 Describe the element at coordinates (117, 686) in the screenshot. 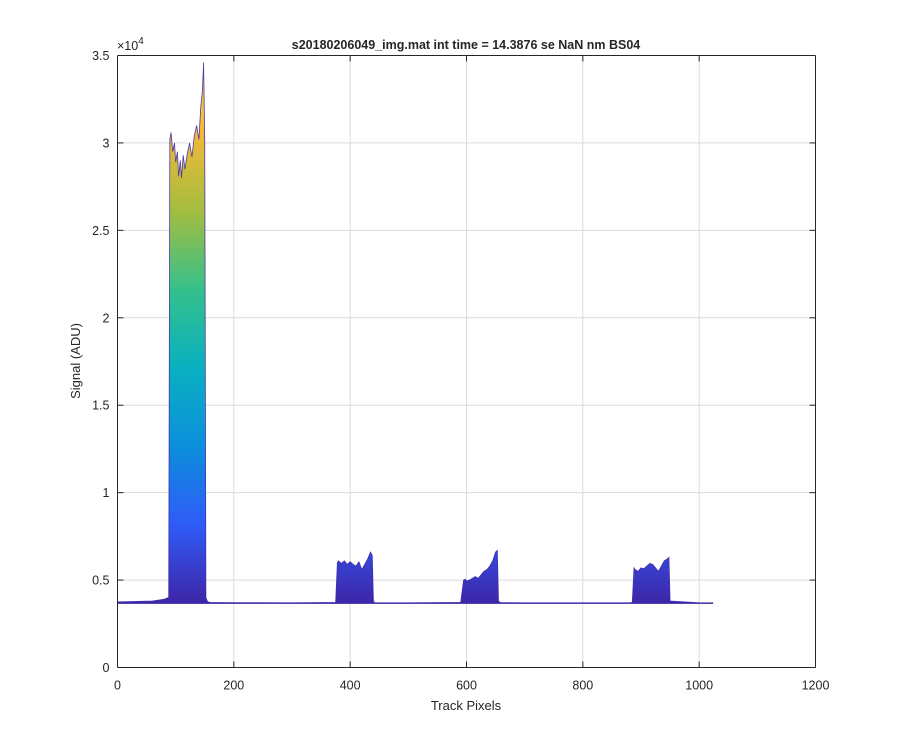

I see `x-tick-label: 0` at that location.